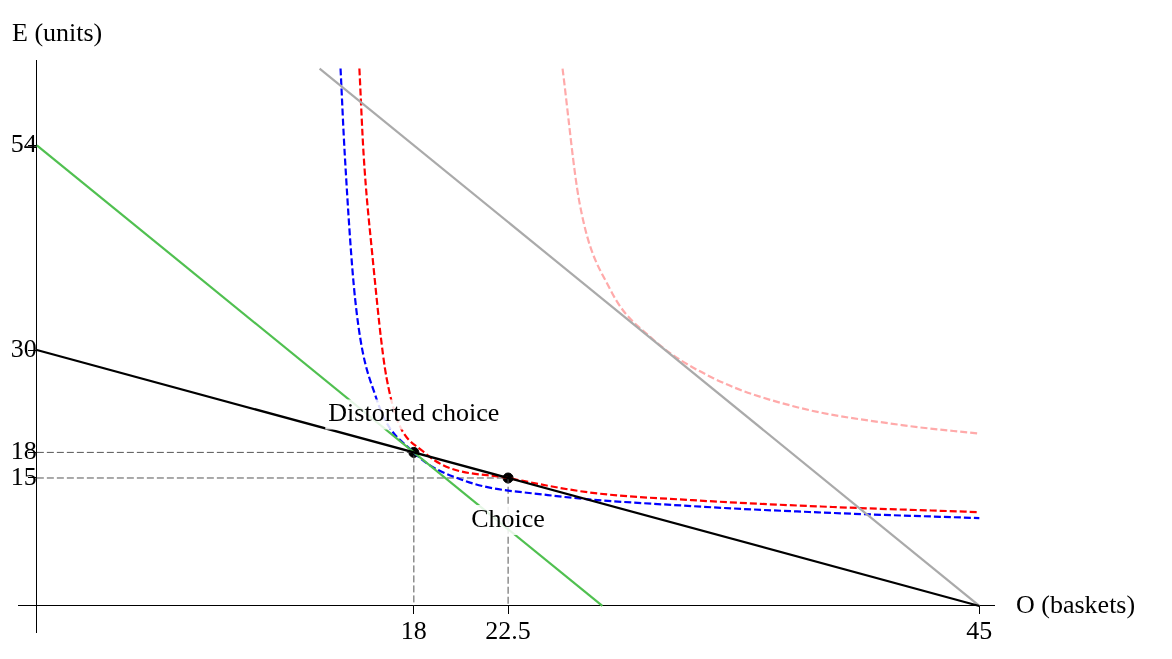 The width and height of the screenshot is (1172, 659). I want to click on y-axis-title: E (units), so click(57, 32).